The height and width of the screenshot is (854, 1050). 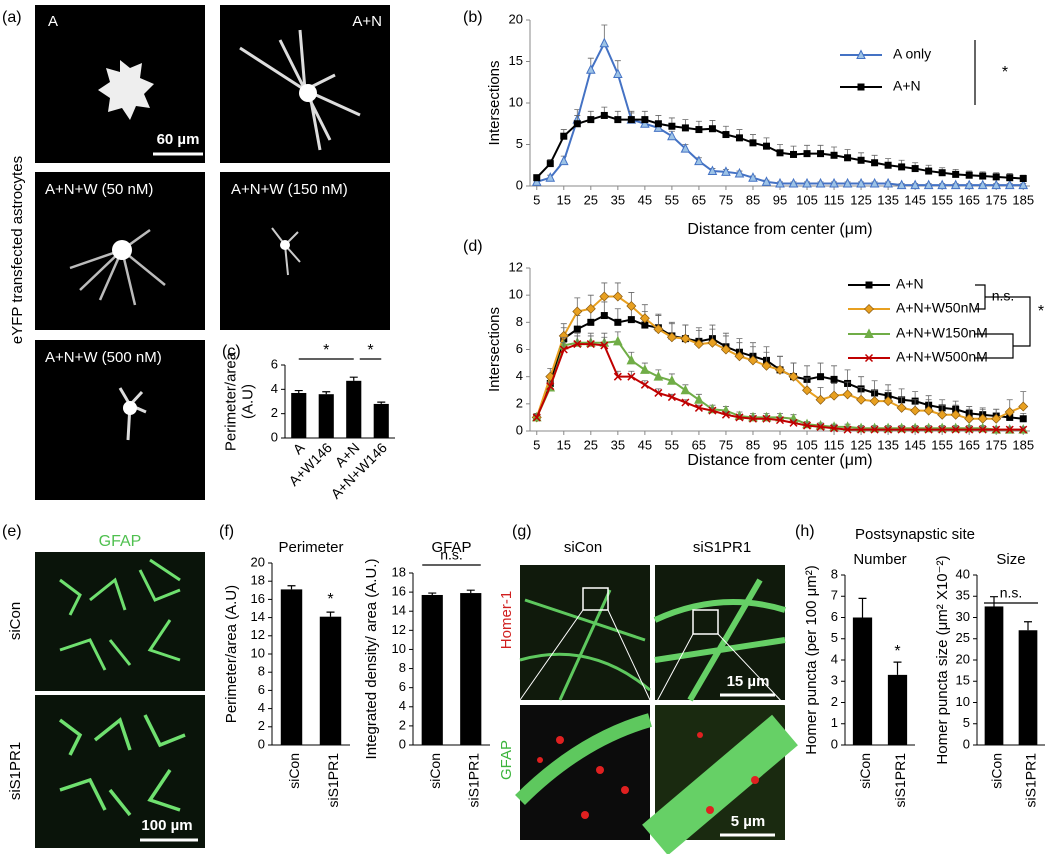 I want to click on x-axis-label: Distance from center (μm), so click(x=779, y=460).